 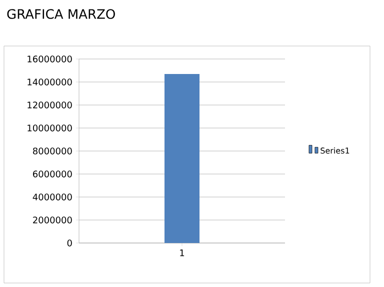 What do you see at coordinates (52, 197) in the screenshot?
I see `y-tick-label: 4000000` at bounding box center [52, 197].